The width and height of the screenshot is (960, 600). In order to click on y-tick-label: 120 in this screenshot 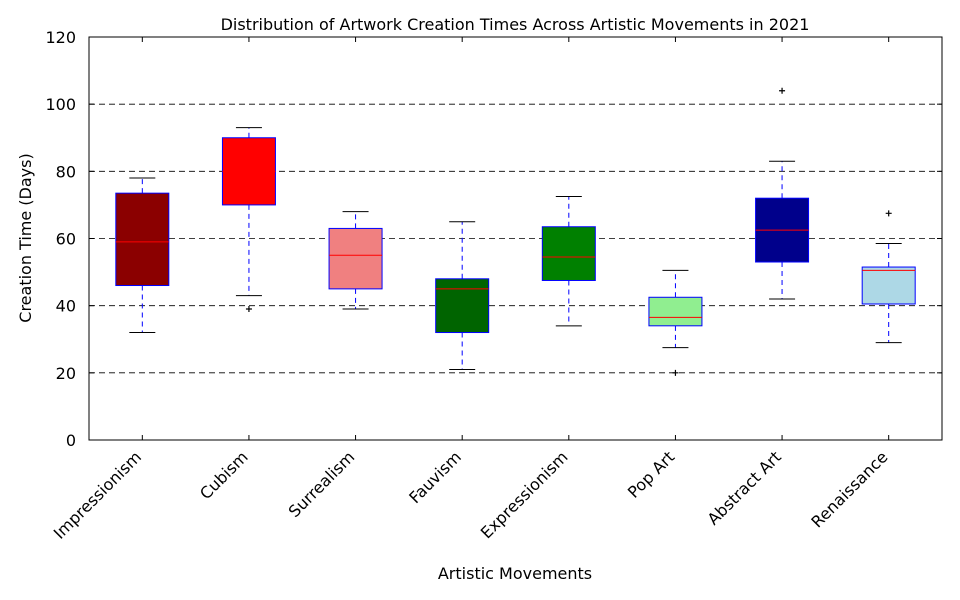, I will do `click(60, 37)`.